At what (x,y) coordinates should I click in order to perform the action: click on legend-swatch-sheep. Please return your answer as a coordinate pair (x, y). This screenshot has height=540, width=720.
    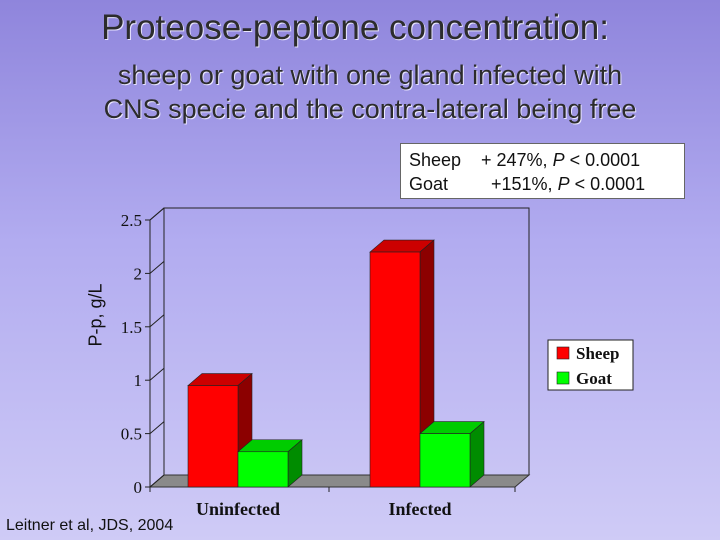
    Looking at the image, I should click on (563, 353).